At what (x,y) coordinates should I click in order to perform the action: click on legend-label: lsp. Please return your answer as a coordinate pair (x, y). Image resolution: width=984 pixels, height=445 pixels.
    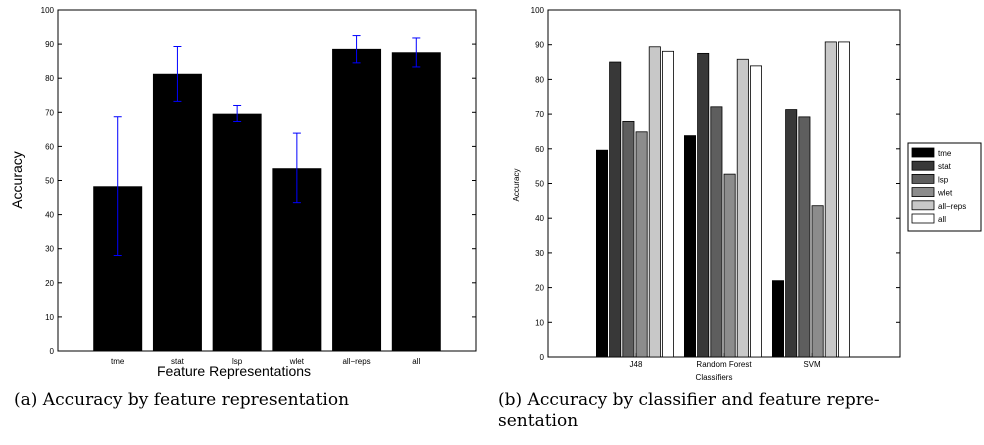
    Looking at the image, I should click on (943, 179).